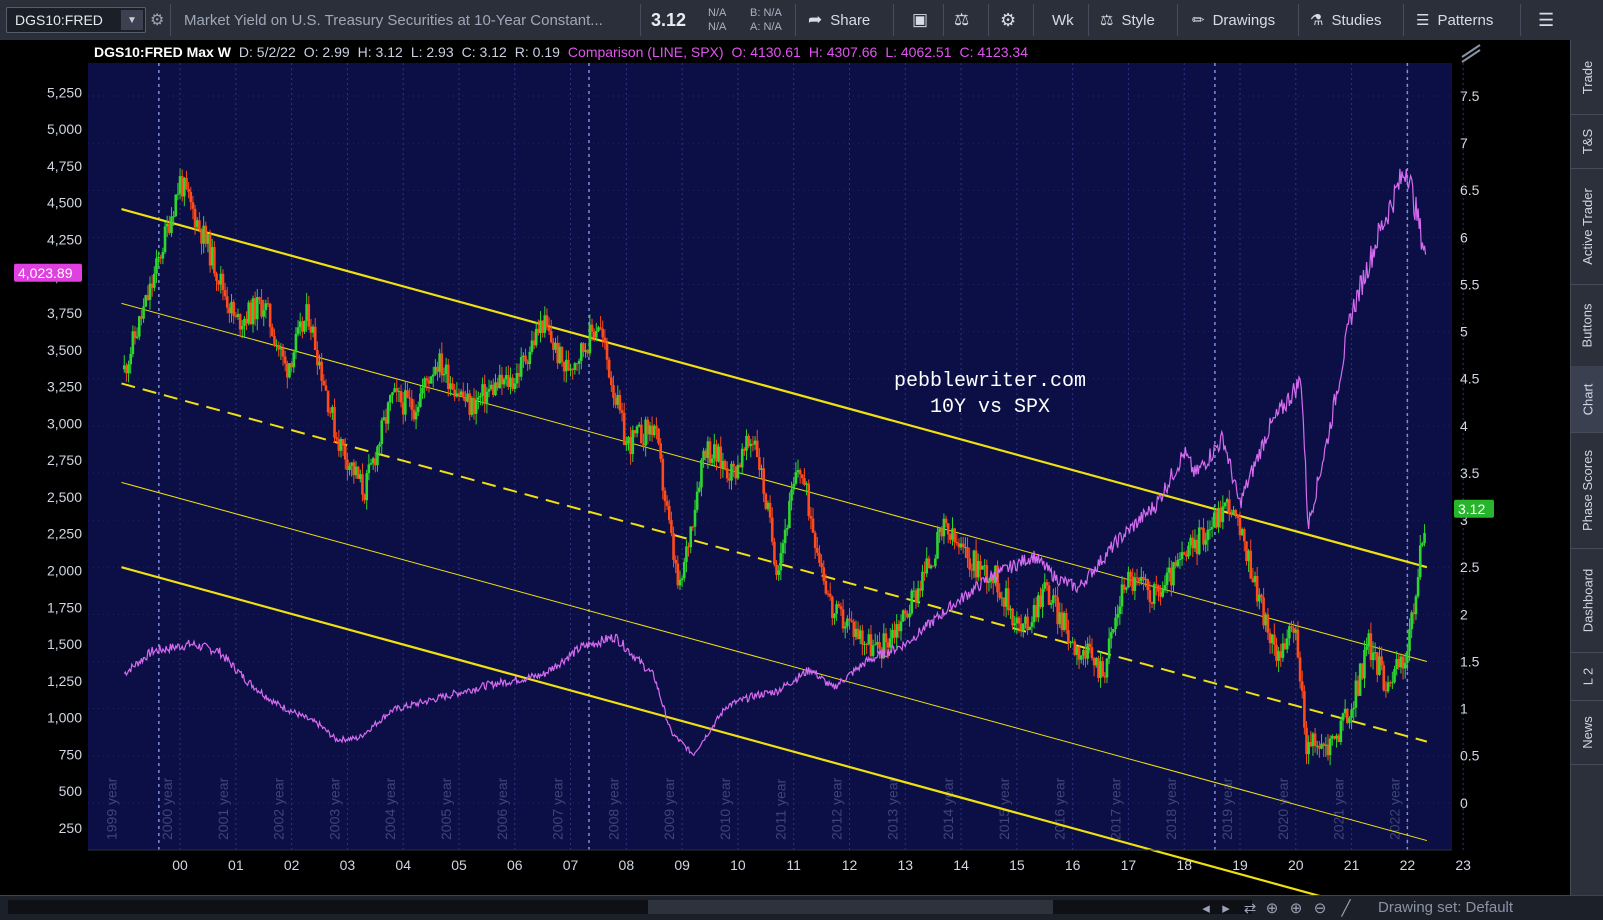 The width and height of the screenshot is (1603, 920). What do you see at coordinates (1346, 20) in the screenshot?
I see `studies-button: ⚗ Studies` at bounding box center [1346, 20].